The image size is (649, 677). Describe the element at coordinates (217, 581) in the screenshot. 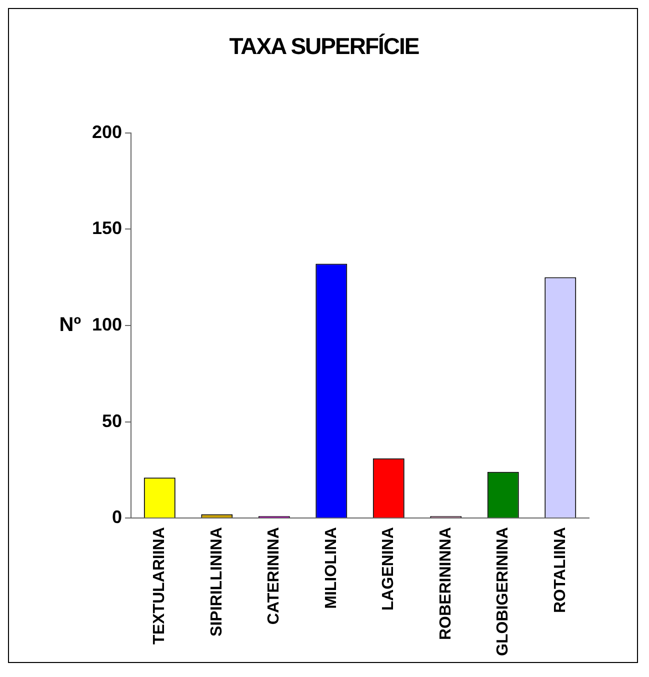

I see `x-tick-label: SIPIRILLININA` at that location.